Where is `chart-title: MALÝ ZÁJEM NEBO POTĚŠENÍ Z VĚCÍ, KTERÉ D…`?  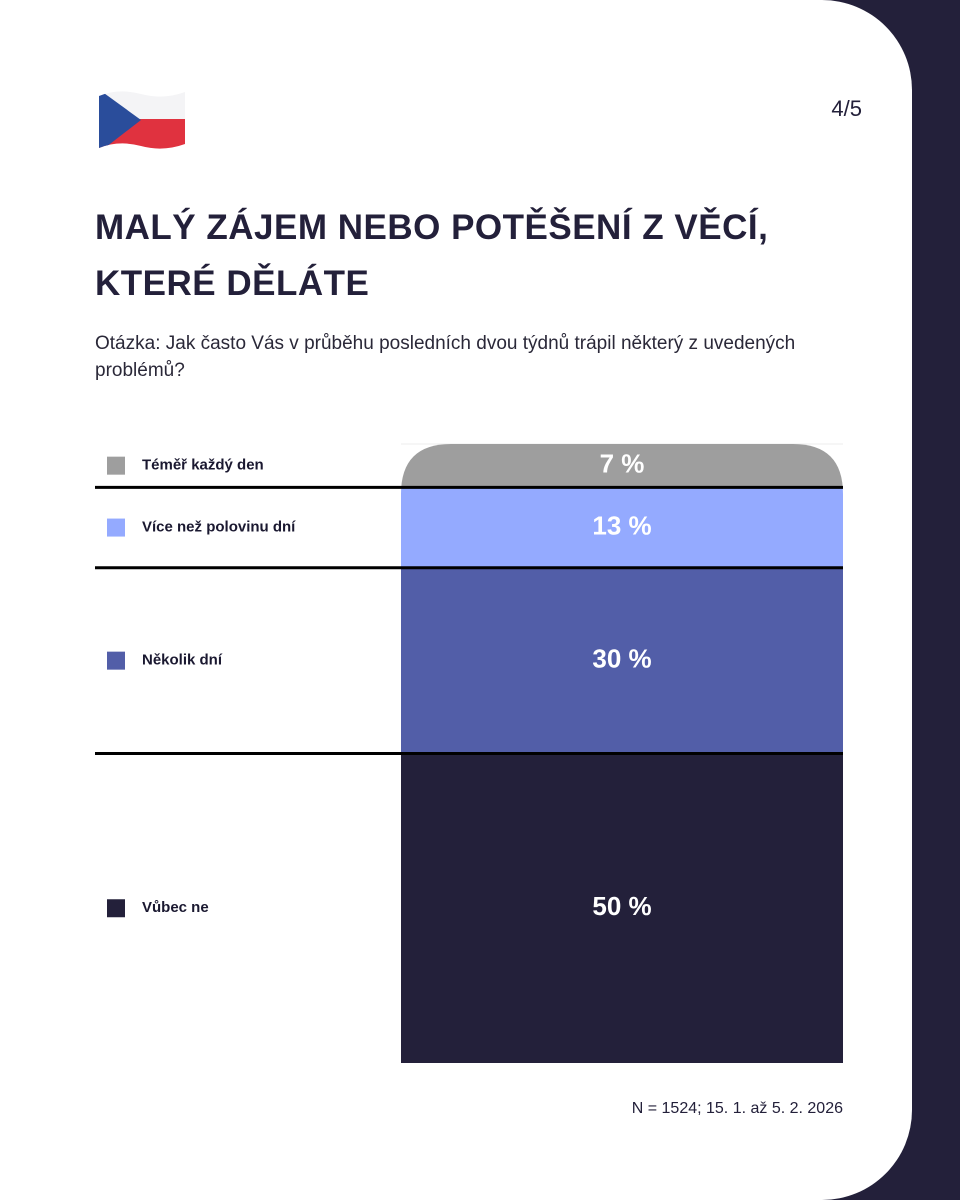
chart-title: MALÝ ZÁJEM NEBO POTĚŠENÍ Z VĚCÍ, KTERÉ D… is located at coordinates (432, 255).